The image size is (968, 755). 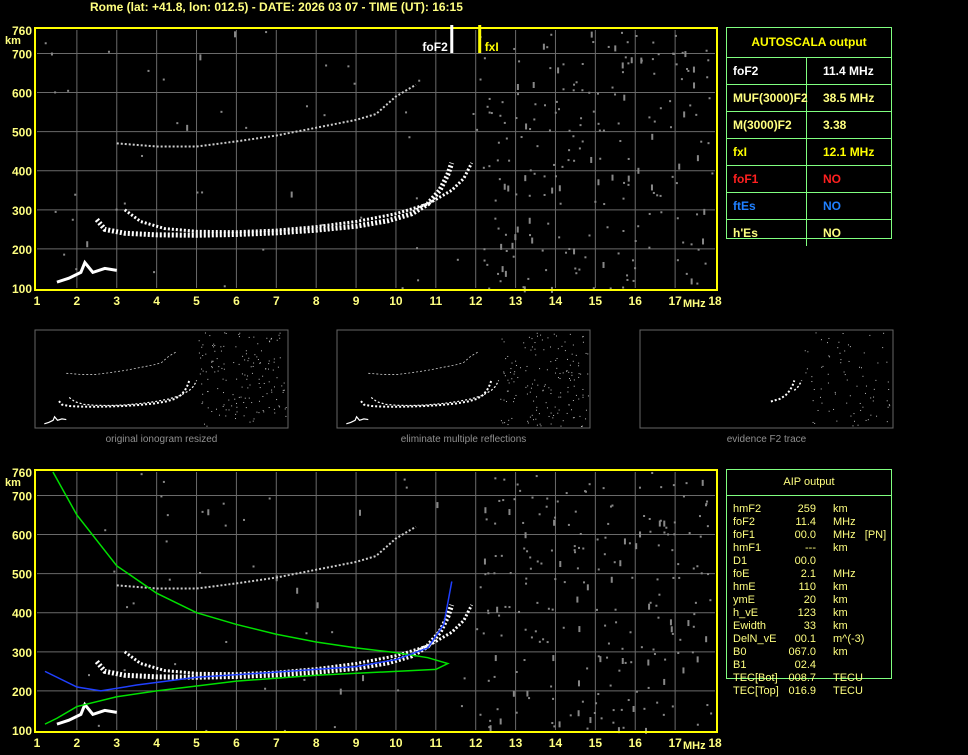 I want to click on aip-param: Ewidth, so click(x=750, y=626).